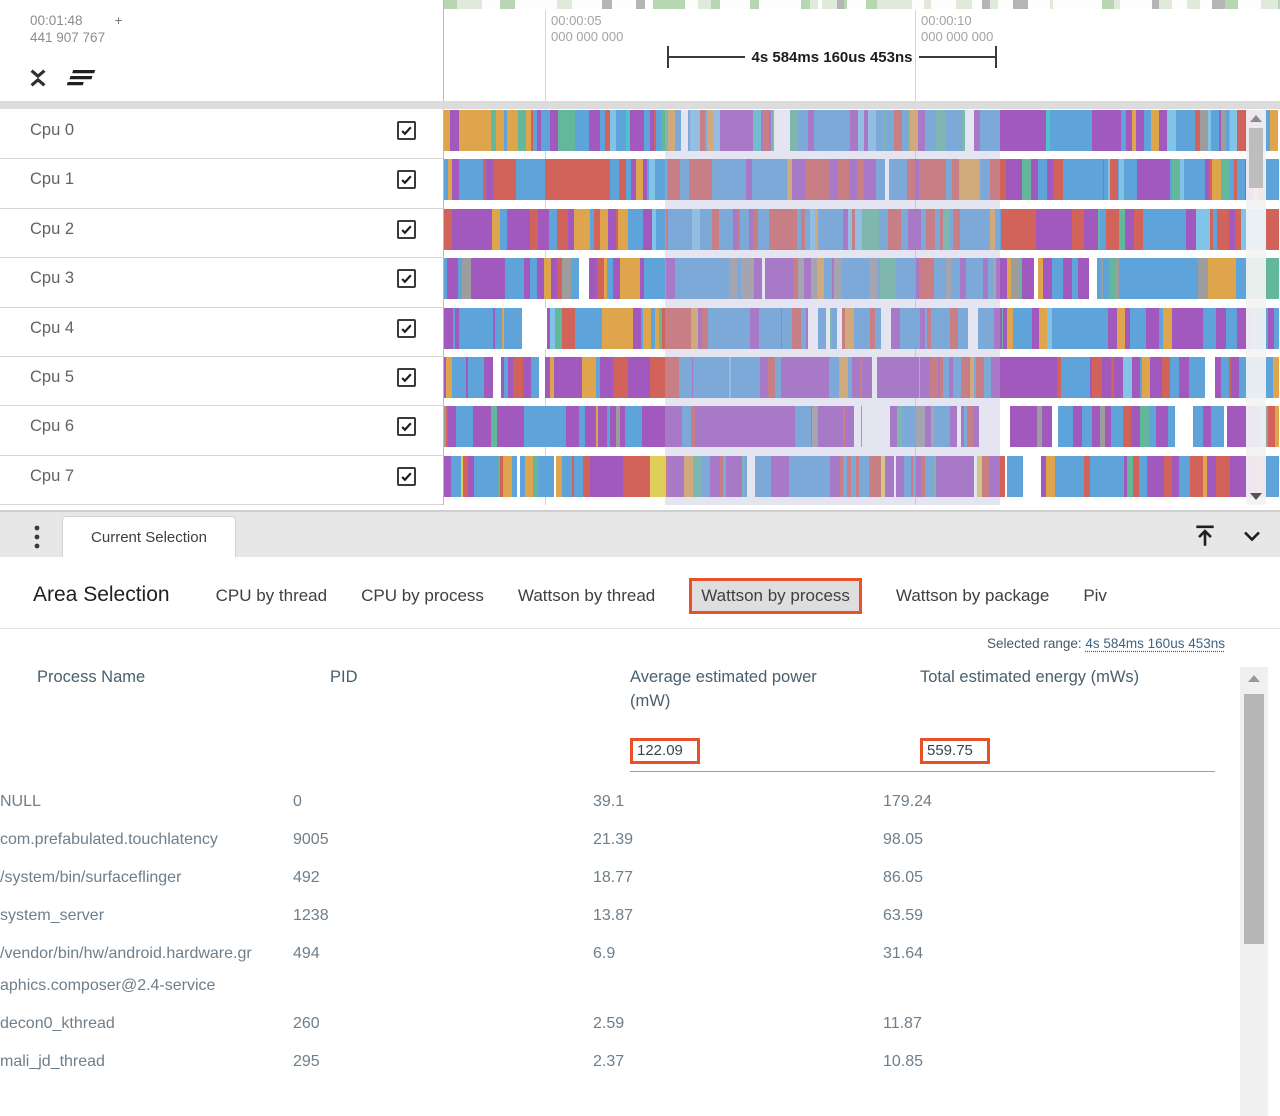 This screenshot has width=1280, height=1116. I want to click on triangle-up-icon, so click(1256, 118).